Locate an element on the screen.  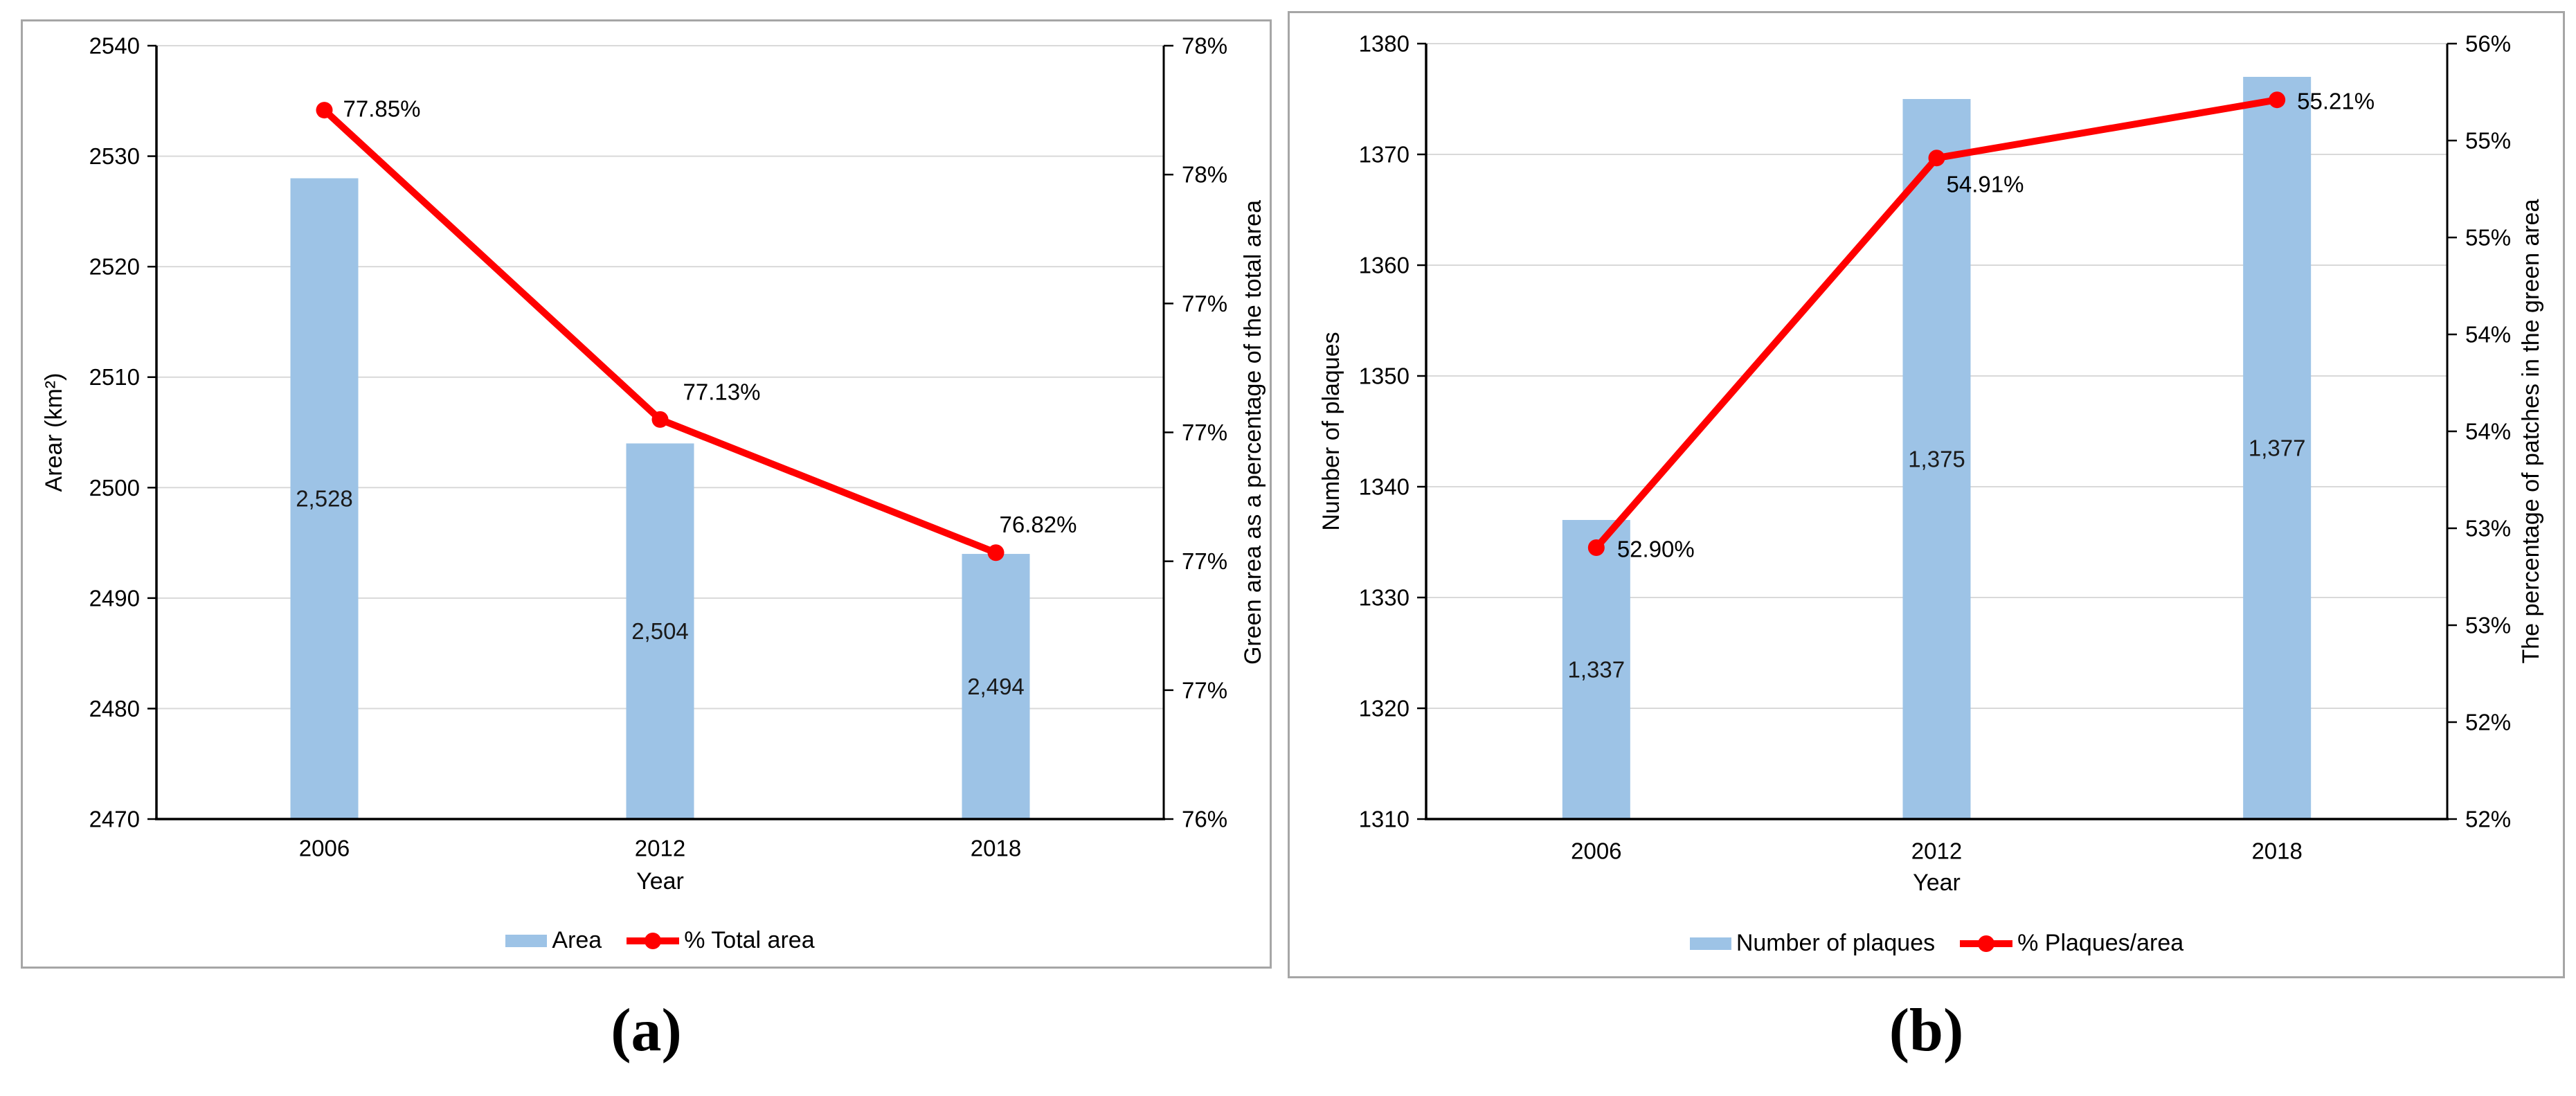
legend-item-line: % Total area is located at coordinates (721, 940).